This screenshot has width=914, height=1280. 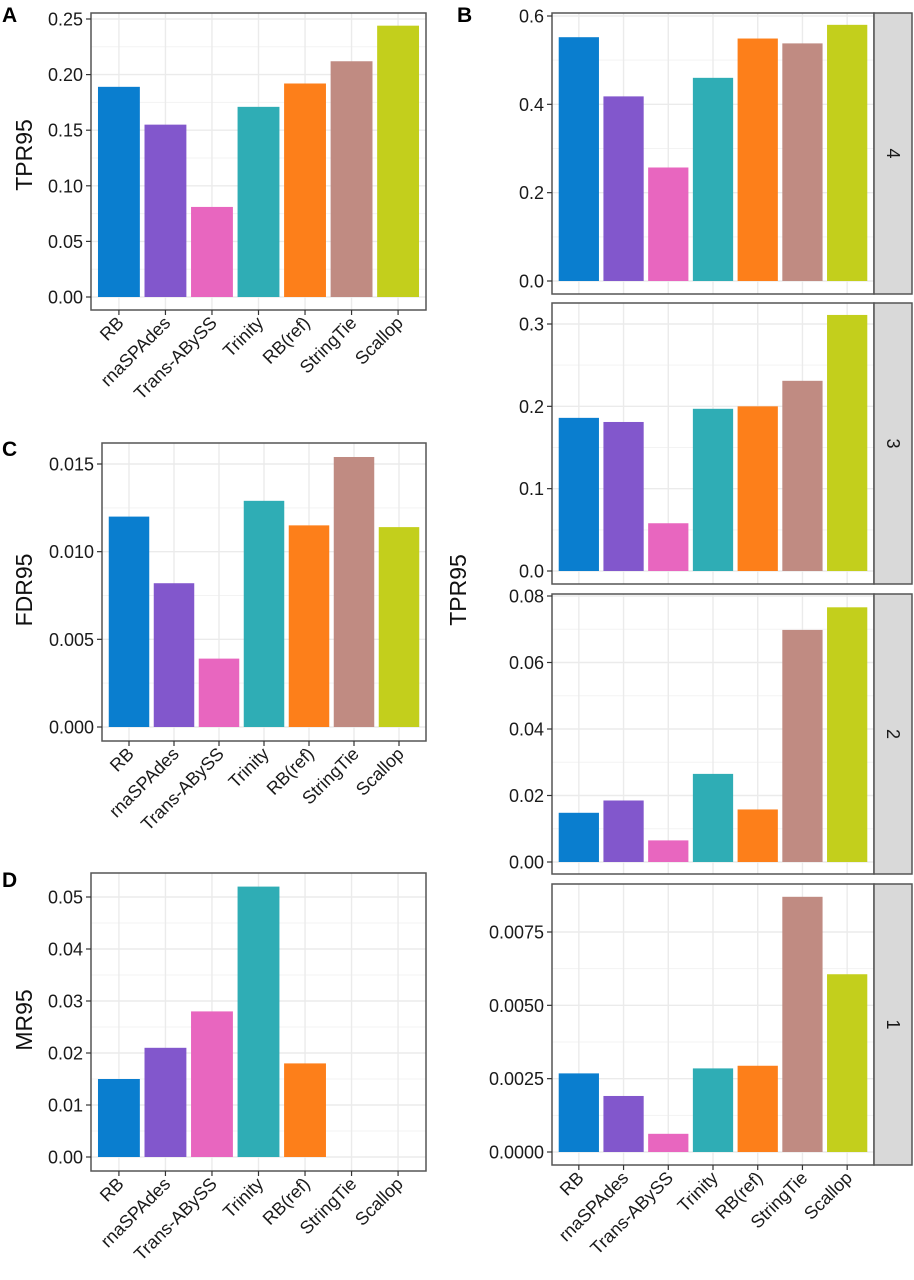 I want to click on facet-4: 0.0 0.2 0.4 0.6 4, so click(x=716, y=151).